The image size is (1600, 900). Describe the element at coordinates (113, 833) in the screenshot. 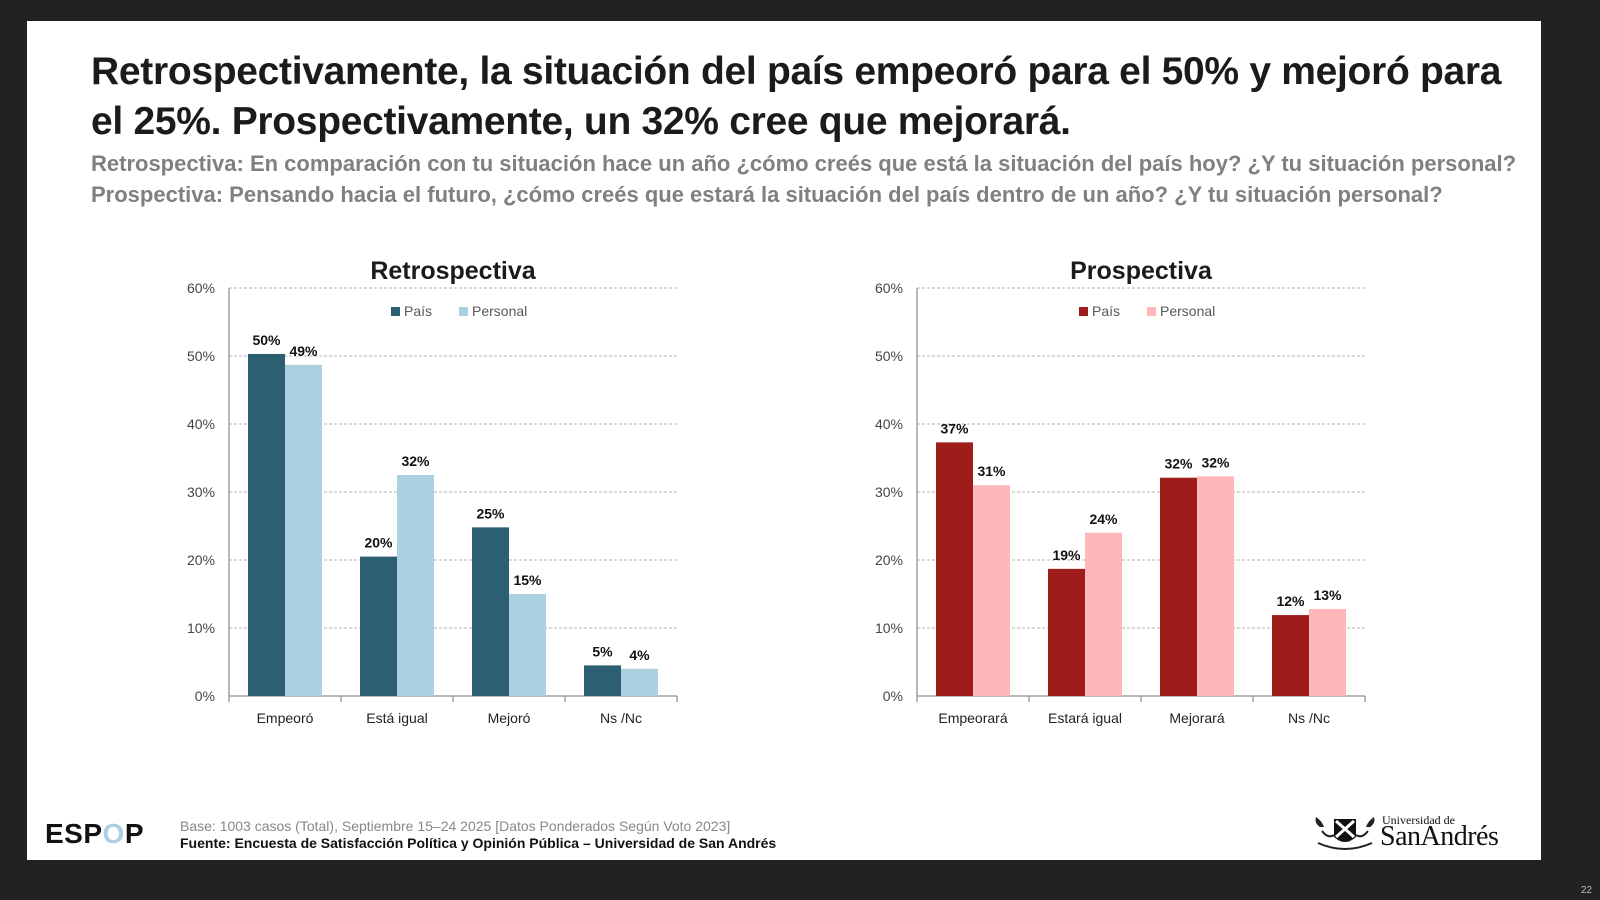

I see `logo-o: O` at that location.